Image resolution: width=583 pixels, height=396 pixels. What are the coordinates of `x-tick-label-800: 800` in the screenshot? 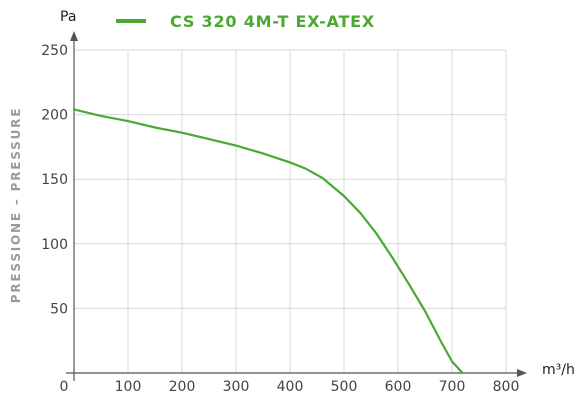 It's located at (506, 387).